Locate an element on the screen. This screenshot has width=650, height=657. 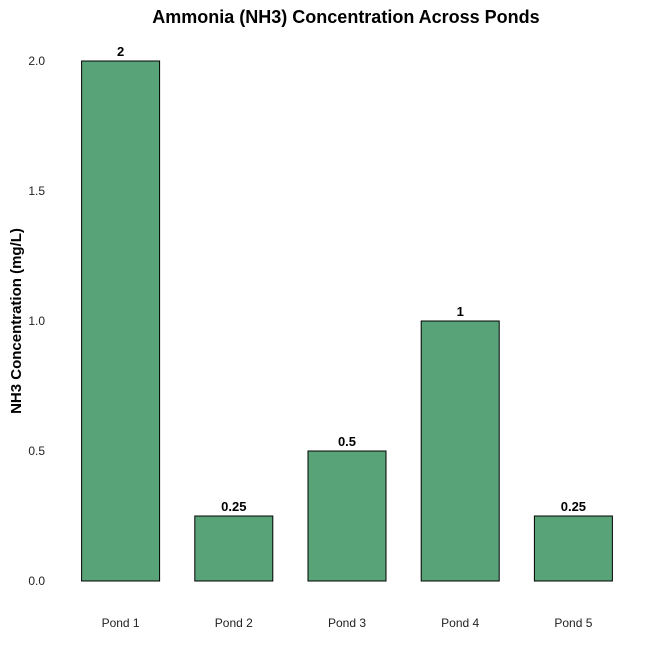
x-tick-label: Pond 1 is located at coordinates (121, 623).